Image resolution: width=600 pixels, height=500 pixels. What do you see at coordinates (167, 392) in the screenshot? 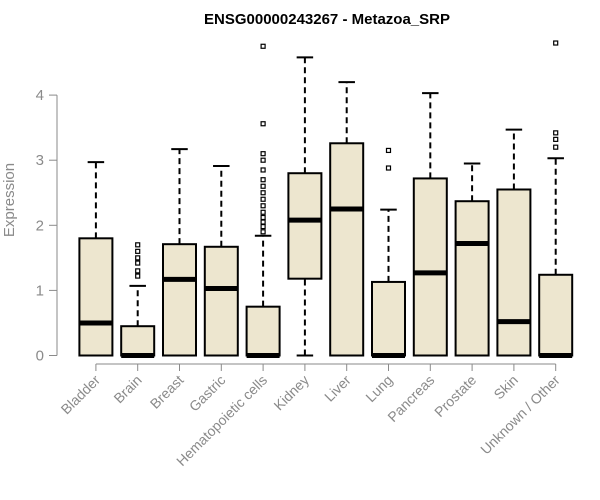
I see `x-tick-label: Breast` at bounding box center [167, 392].